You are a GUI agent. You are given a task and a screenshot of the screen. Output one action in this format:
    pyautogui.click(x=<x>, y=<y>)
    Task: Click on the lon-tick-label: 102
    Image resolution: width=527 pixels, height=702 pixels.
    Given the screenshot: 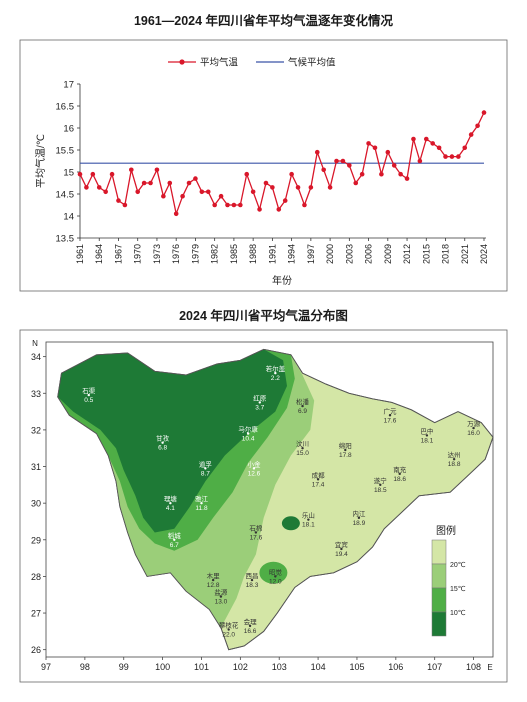 What is the action you would take?
    pyautogui.click(x=240, y=667)
    